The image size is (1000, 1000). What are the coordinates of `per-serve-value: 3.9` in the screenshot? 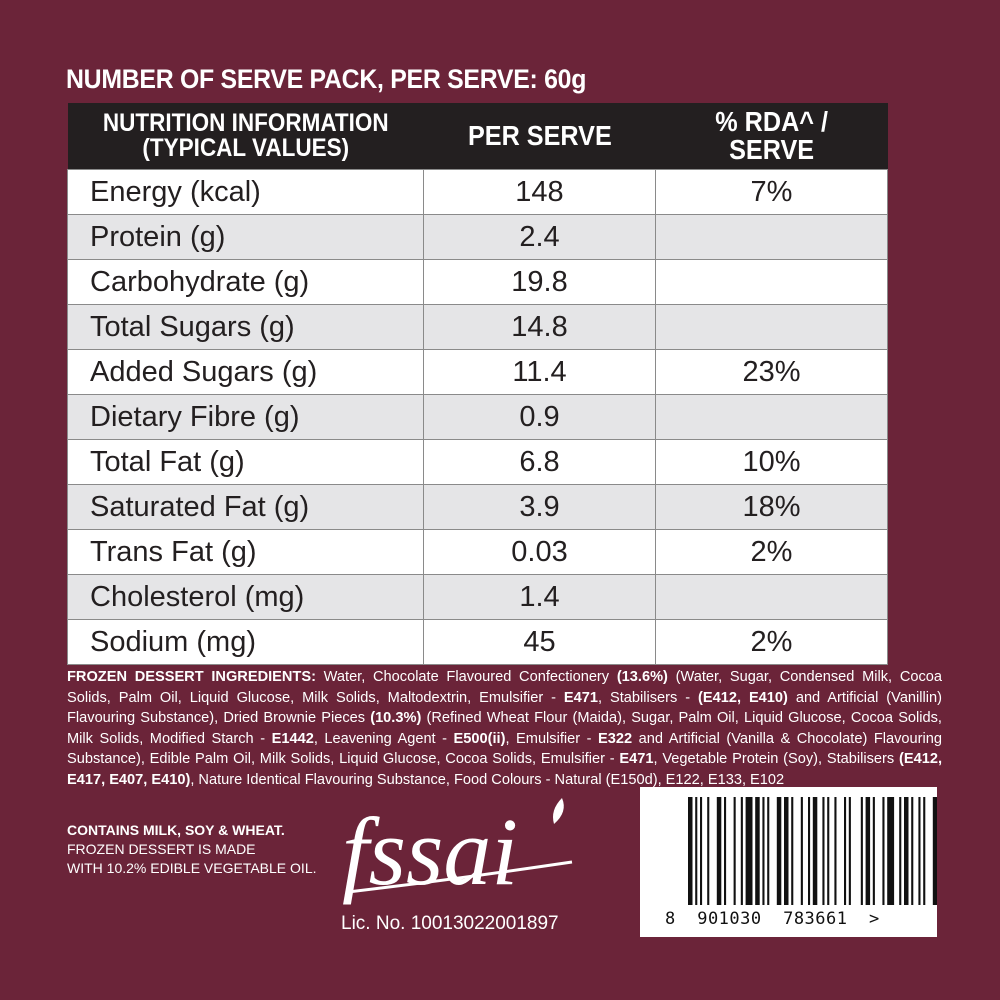 It's located at (539, 507).